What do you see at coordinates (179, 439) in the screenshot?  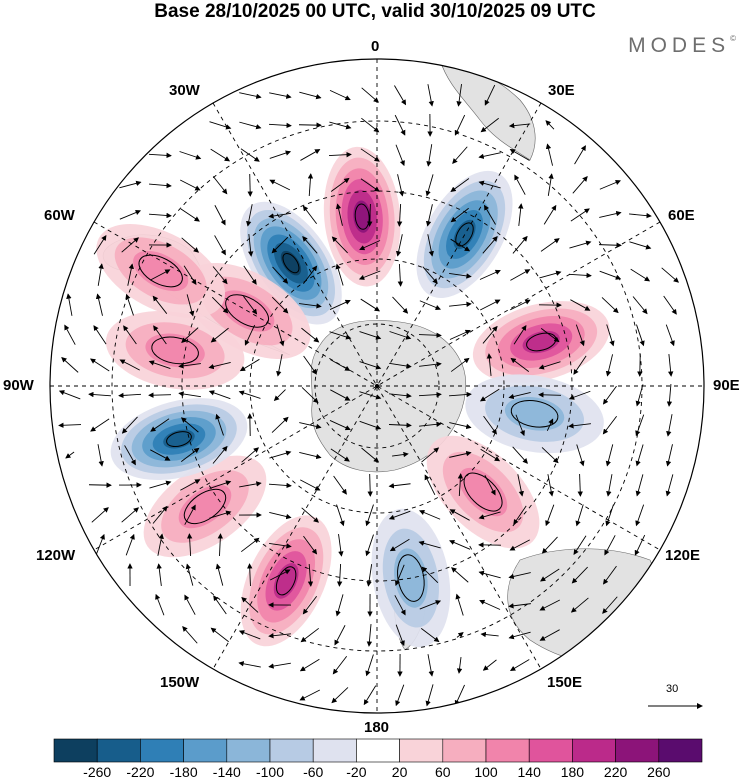 I see `anomaly-low-110w-contour` at bounding box center [179, 439].